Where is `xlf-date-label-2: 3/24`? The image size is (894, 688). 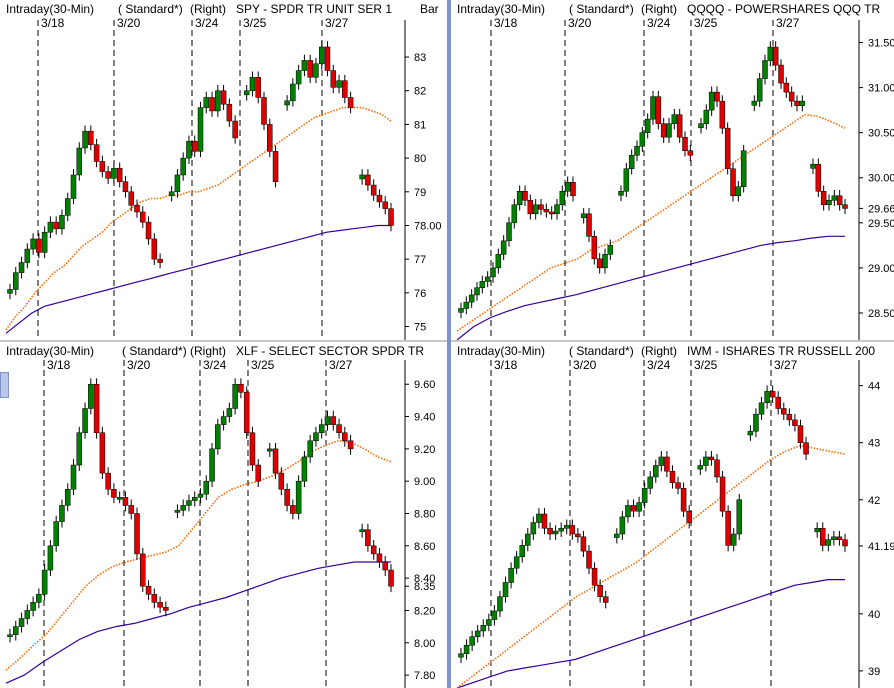 xlf-date-label-2: 3/24 is located at coordinates (215, 365).